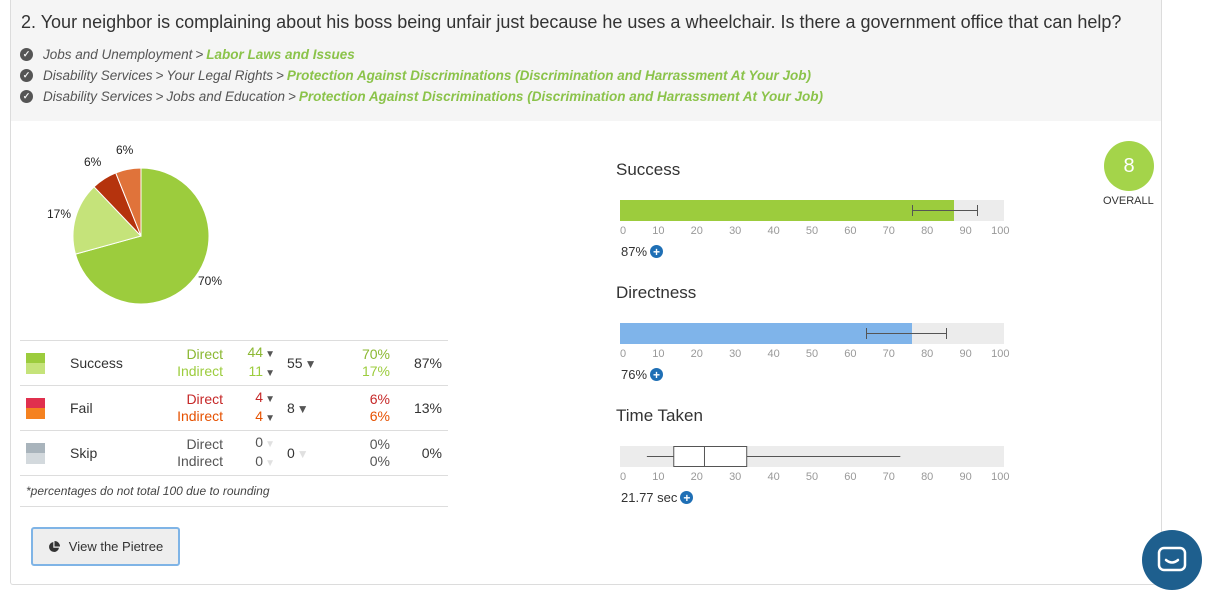  What do you see at coordinates (280, 54) in the screenshot?
I see `path-destination: Labor Laws and Issues` at bounding box center [280, 54].